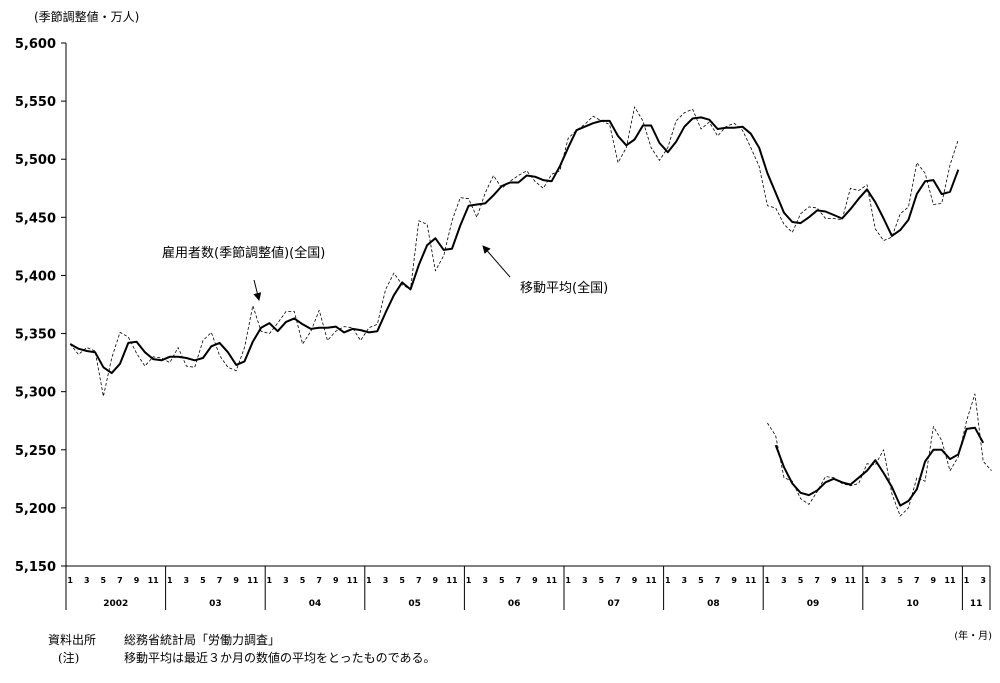 This screenshot has width=1000, height=683. Describe the element at coordinates (614, 604) in the screenshot. I see `year-label: 07` at that location.